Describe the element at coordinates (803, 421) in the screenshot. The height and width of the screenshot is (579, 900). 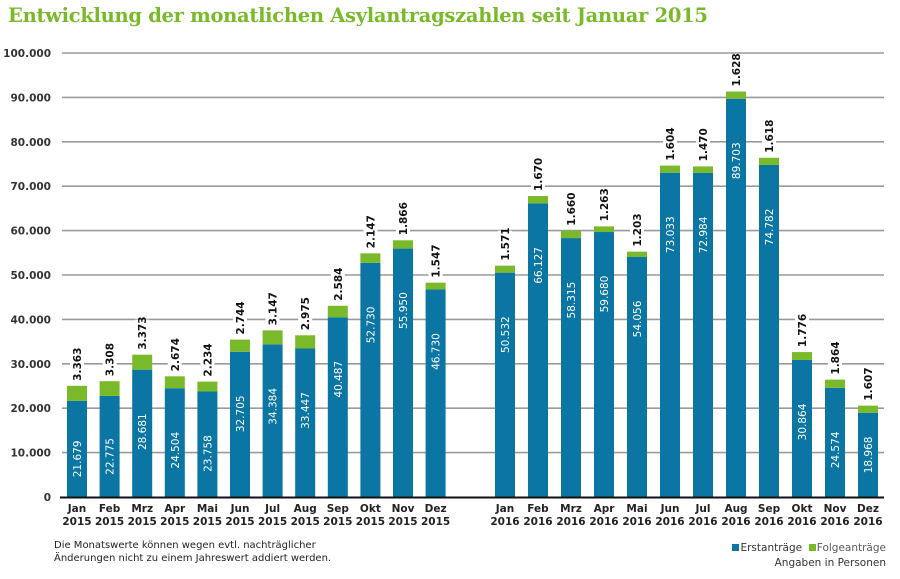
I see `data-label-erstantraege: 30.864` at that location.